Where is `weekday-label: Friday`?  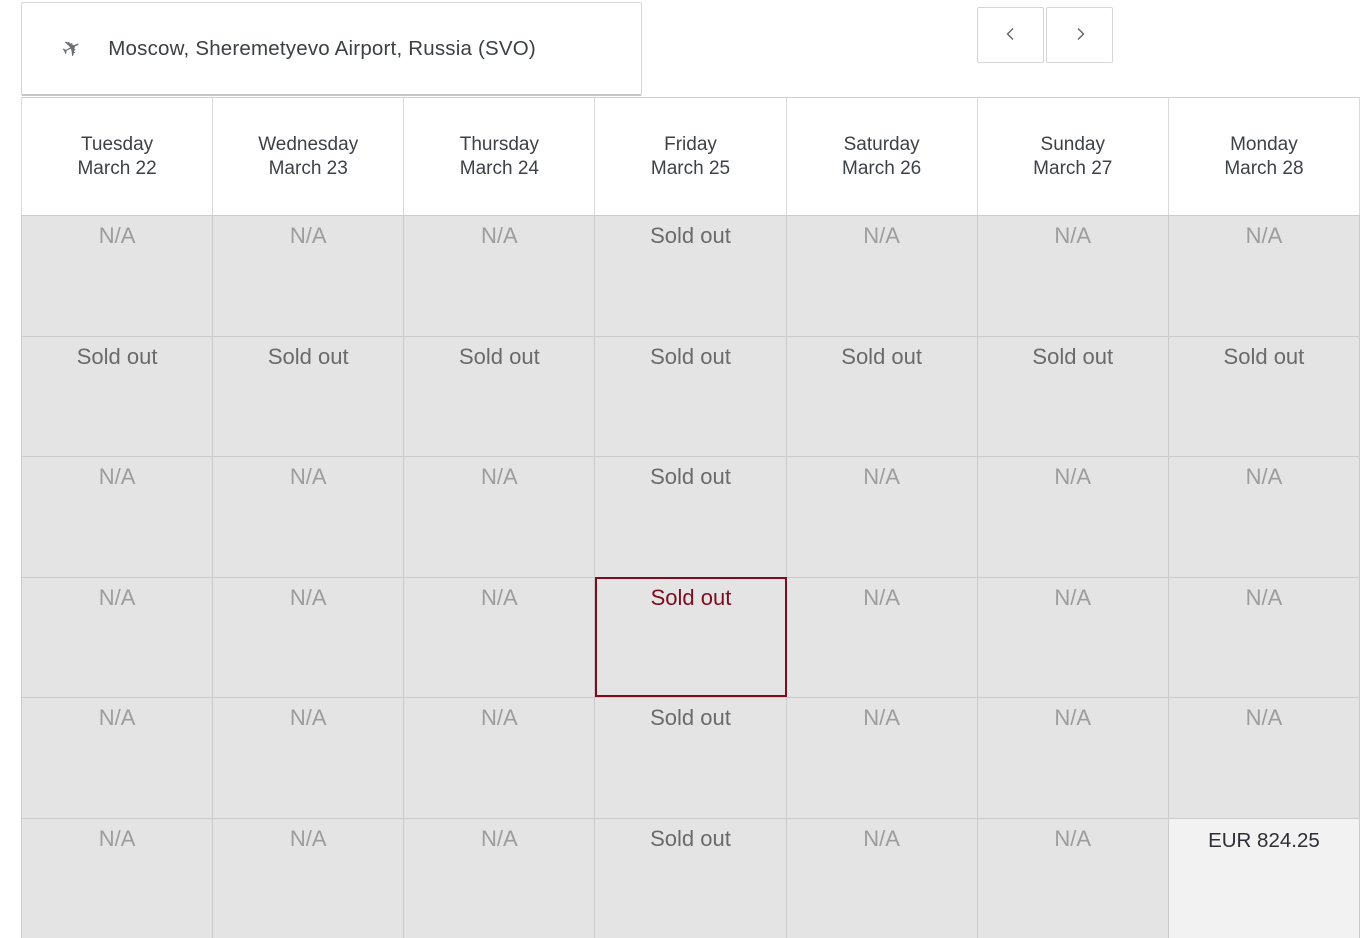
weekday-label: Friday is located at coordinates (690, 145).